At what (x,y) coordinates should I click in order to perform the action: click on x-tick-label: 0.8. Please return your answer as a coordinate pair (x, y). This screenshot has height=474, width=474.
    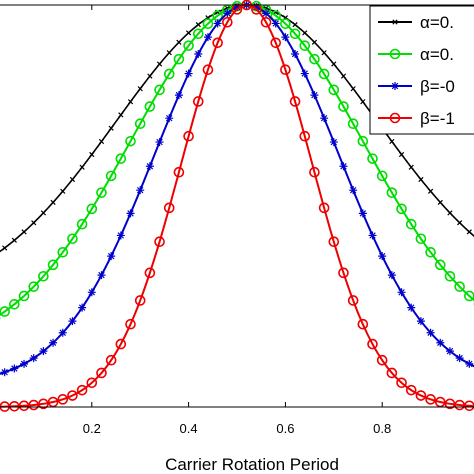
    Looking at the image, I should click on (382, 428).